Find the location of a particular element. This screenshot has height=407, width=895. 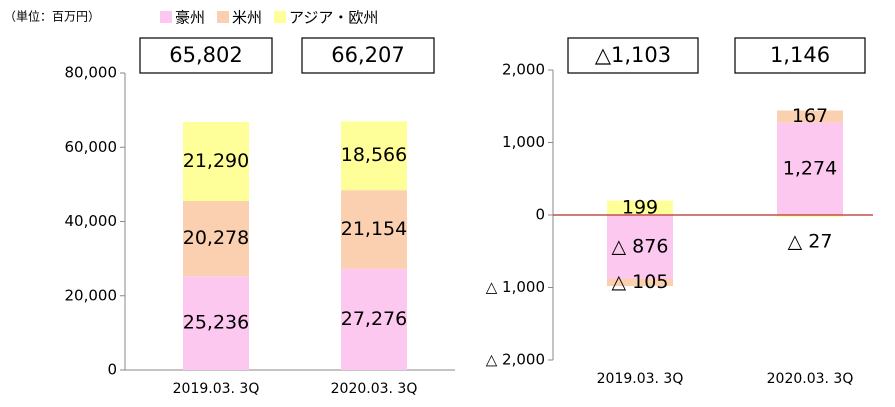

data-label: △ 27 is located at coordinates (810, 241).